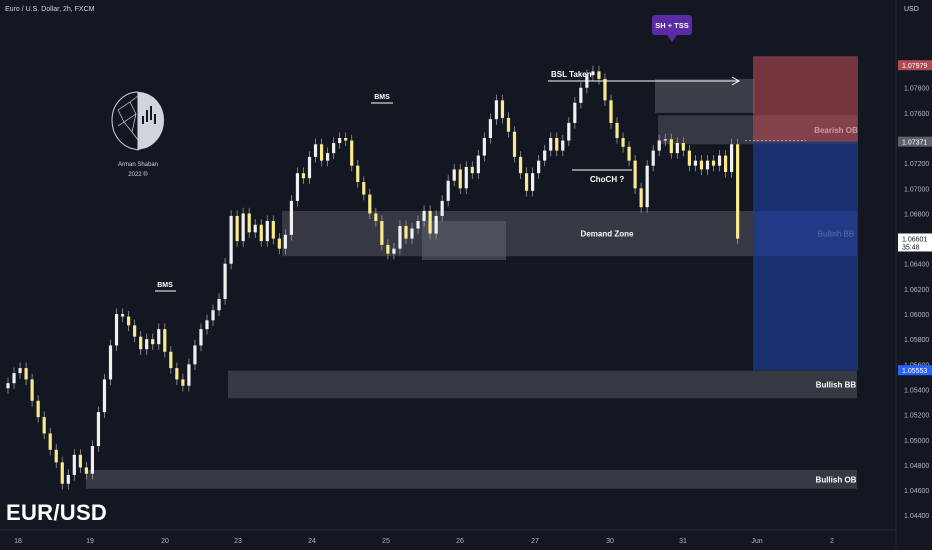  I want to click on price-tick: 1.05400, so click(916, 390).